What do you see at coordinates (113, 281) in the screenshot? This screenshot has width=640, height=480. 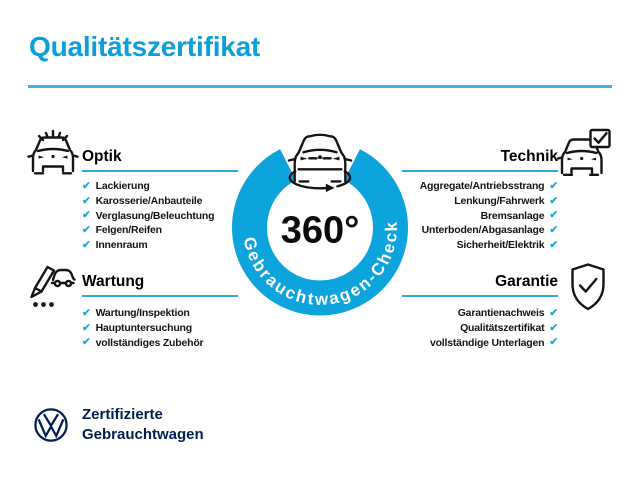 I see `section-title: Wartung` at bounding box center [113, 281].